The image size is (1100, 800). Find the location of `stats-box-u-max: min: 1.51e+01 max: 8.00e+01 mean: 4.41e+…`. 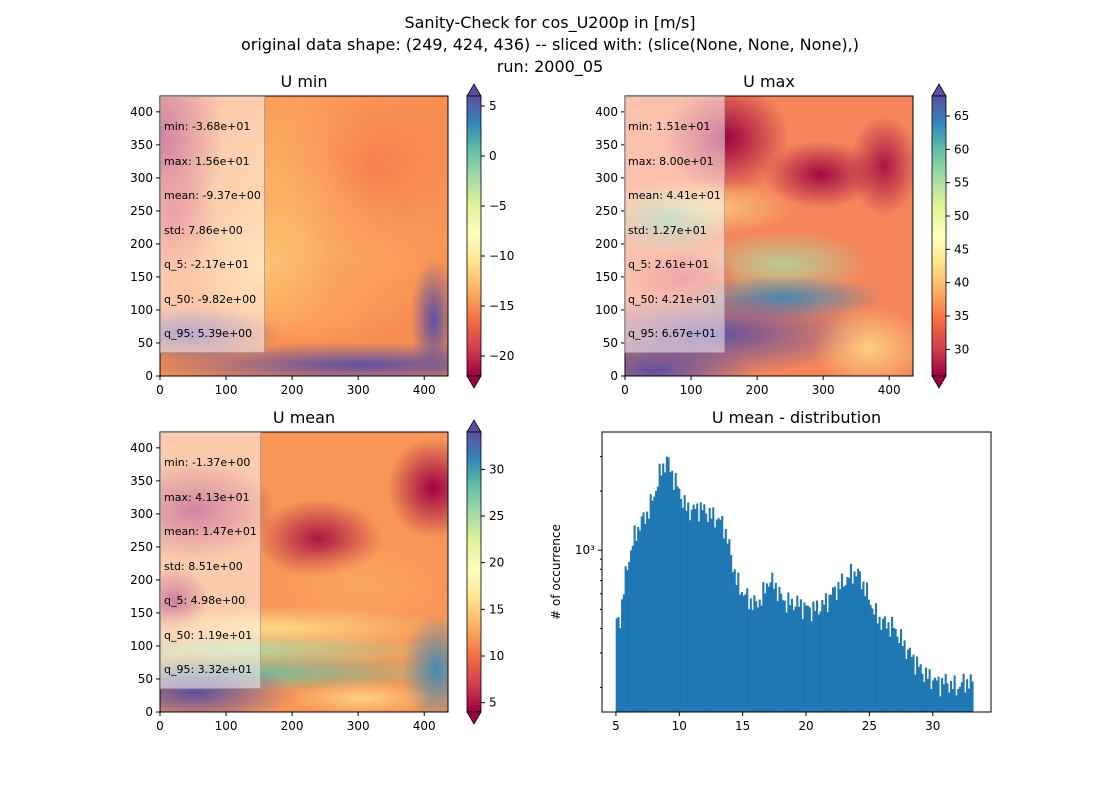

stats-box-u-max: min: 1.51e+01 max: 8.00e+01 mean: 4.41e+… is located at coordinates (674, 224).